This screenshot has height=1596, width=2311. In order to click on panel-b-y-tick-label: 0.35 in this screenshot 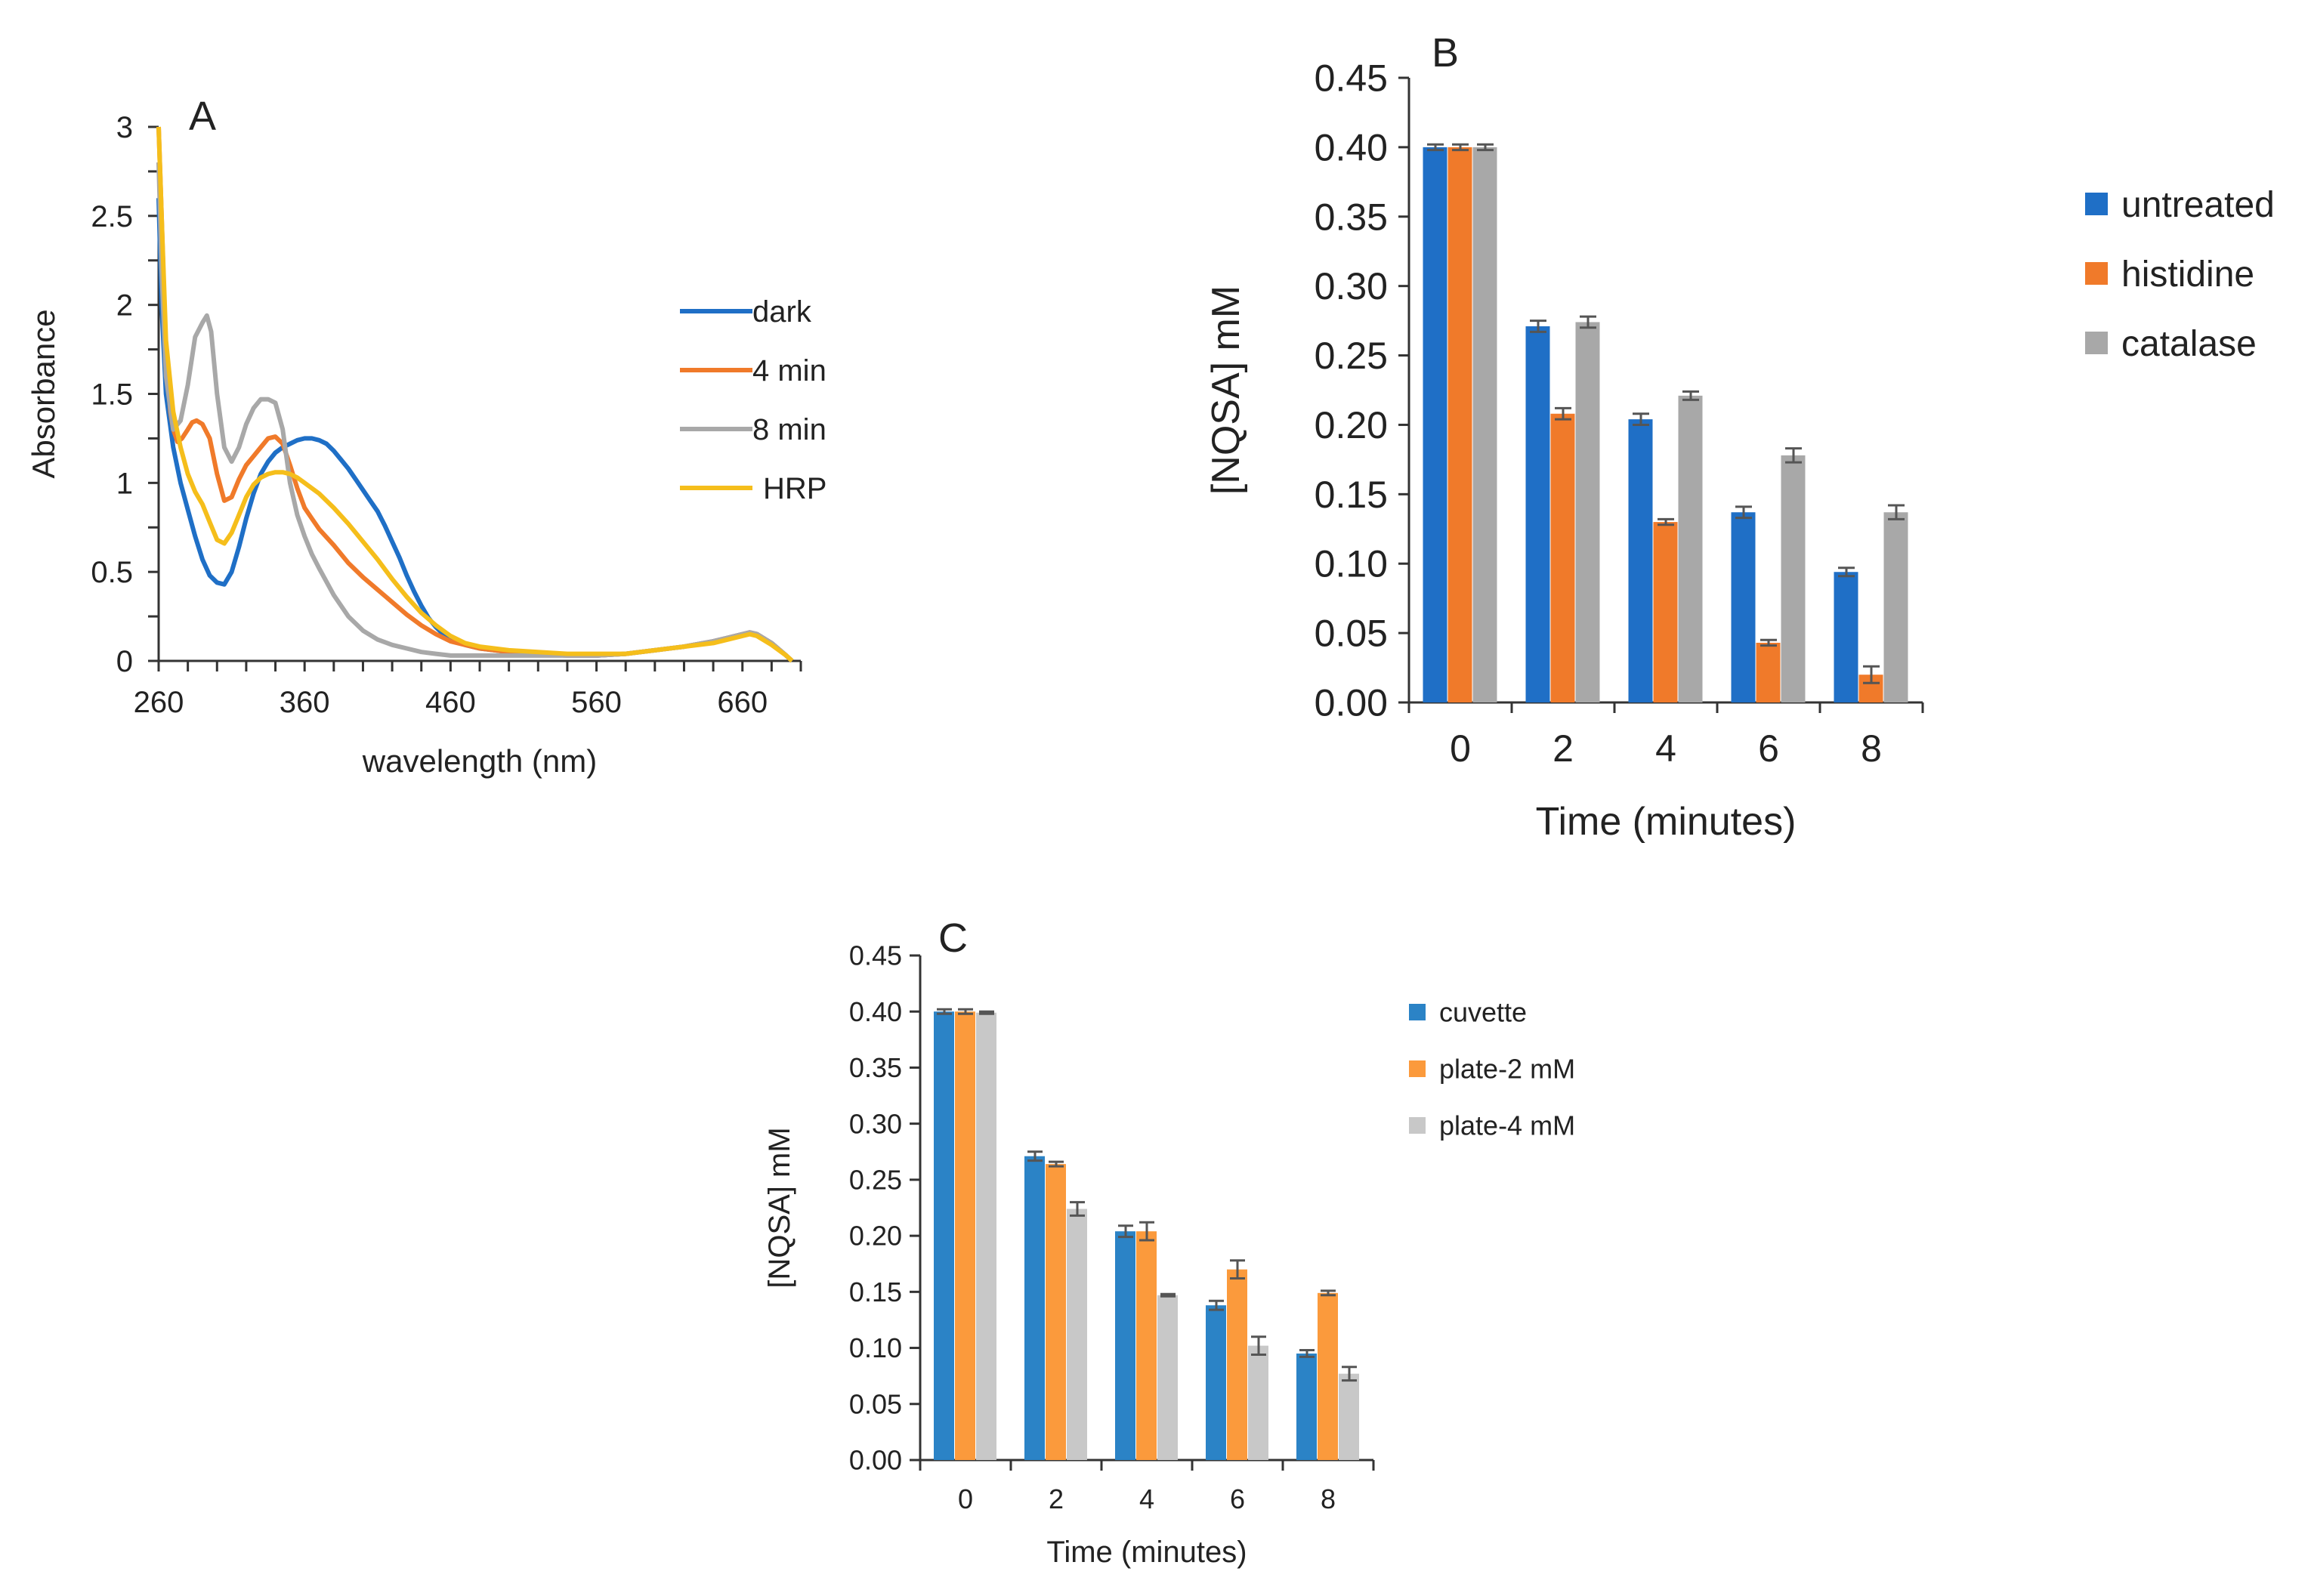, I will do `click(1351, 217)`.